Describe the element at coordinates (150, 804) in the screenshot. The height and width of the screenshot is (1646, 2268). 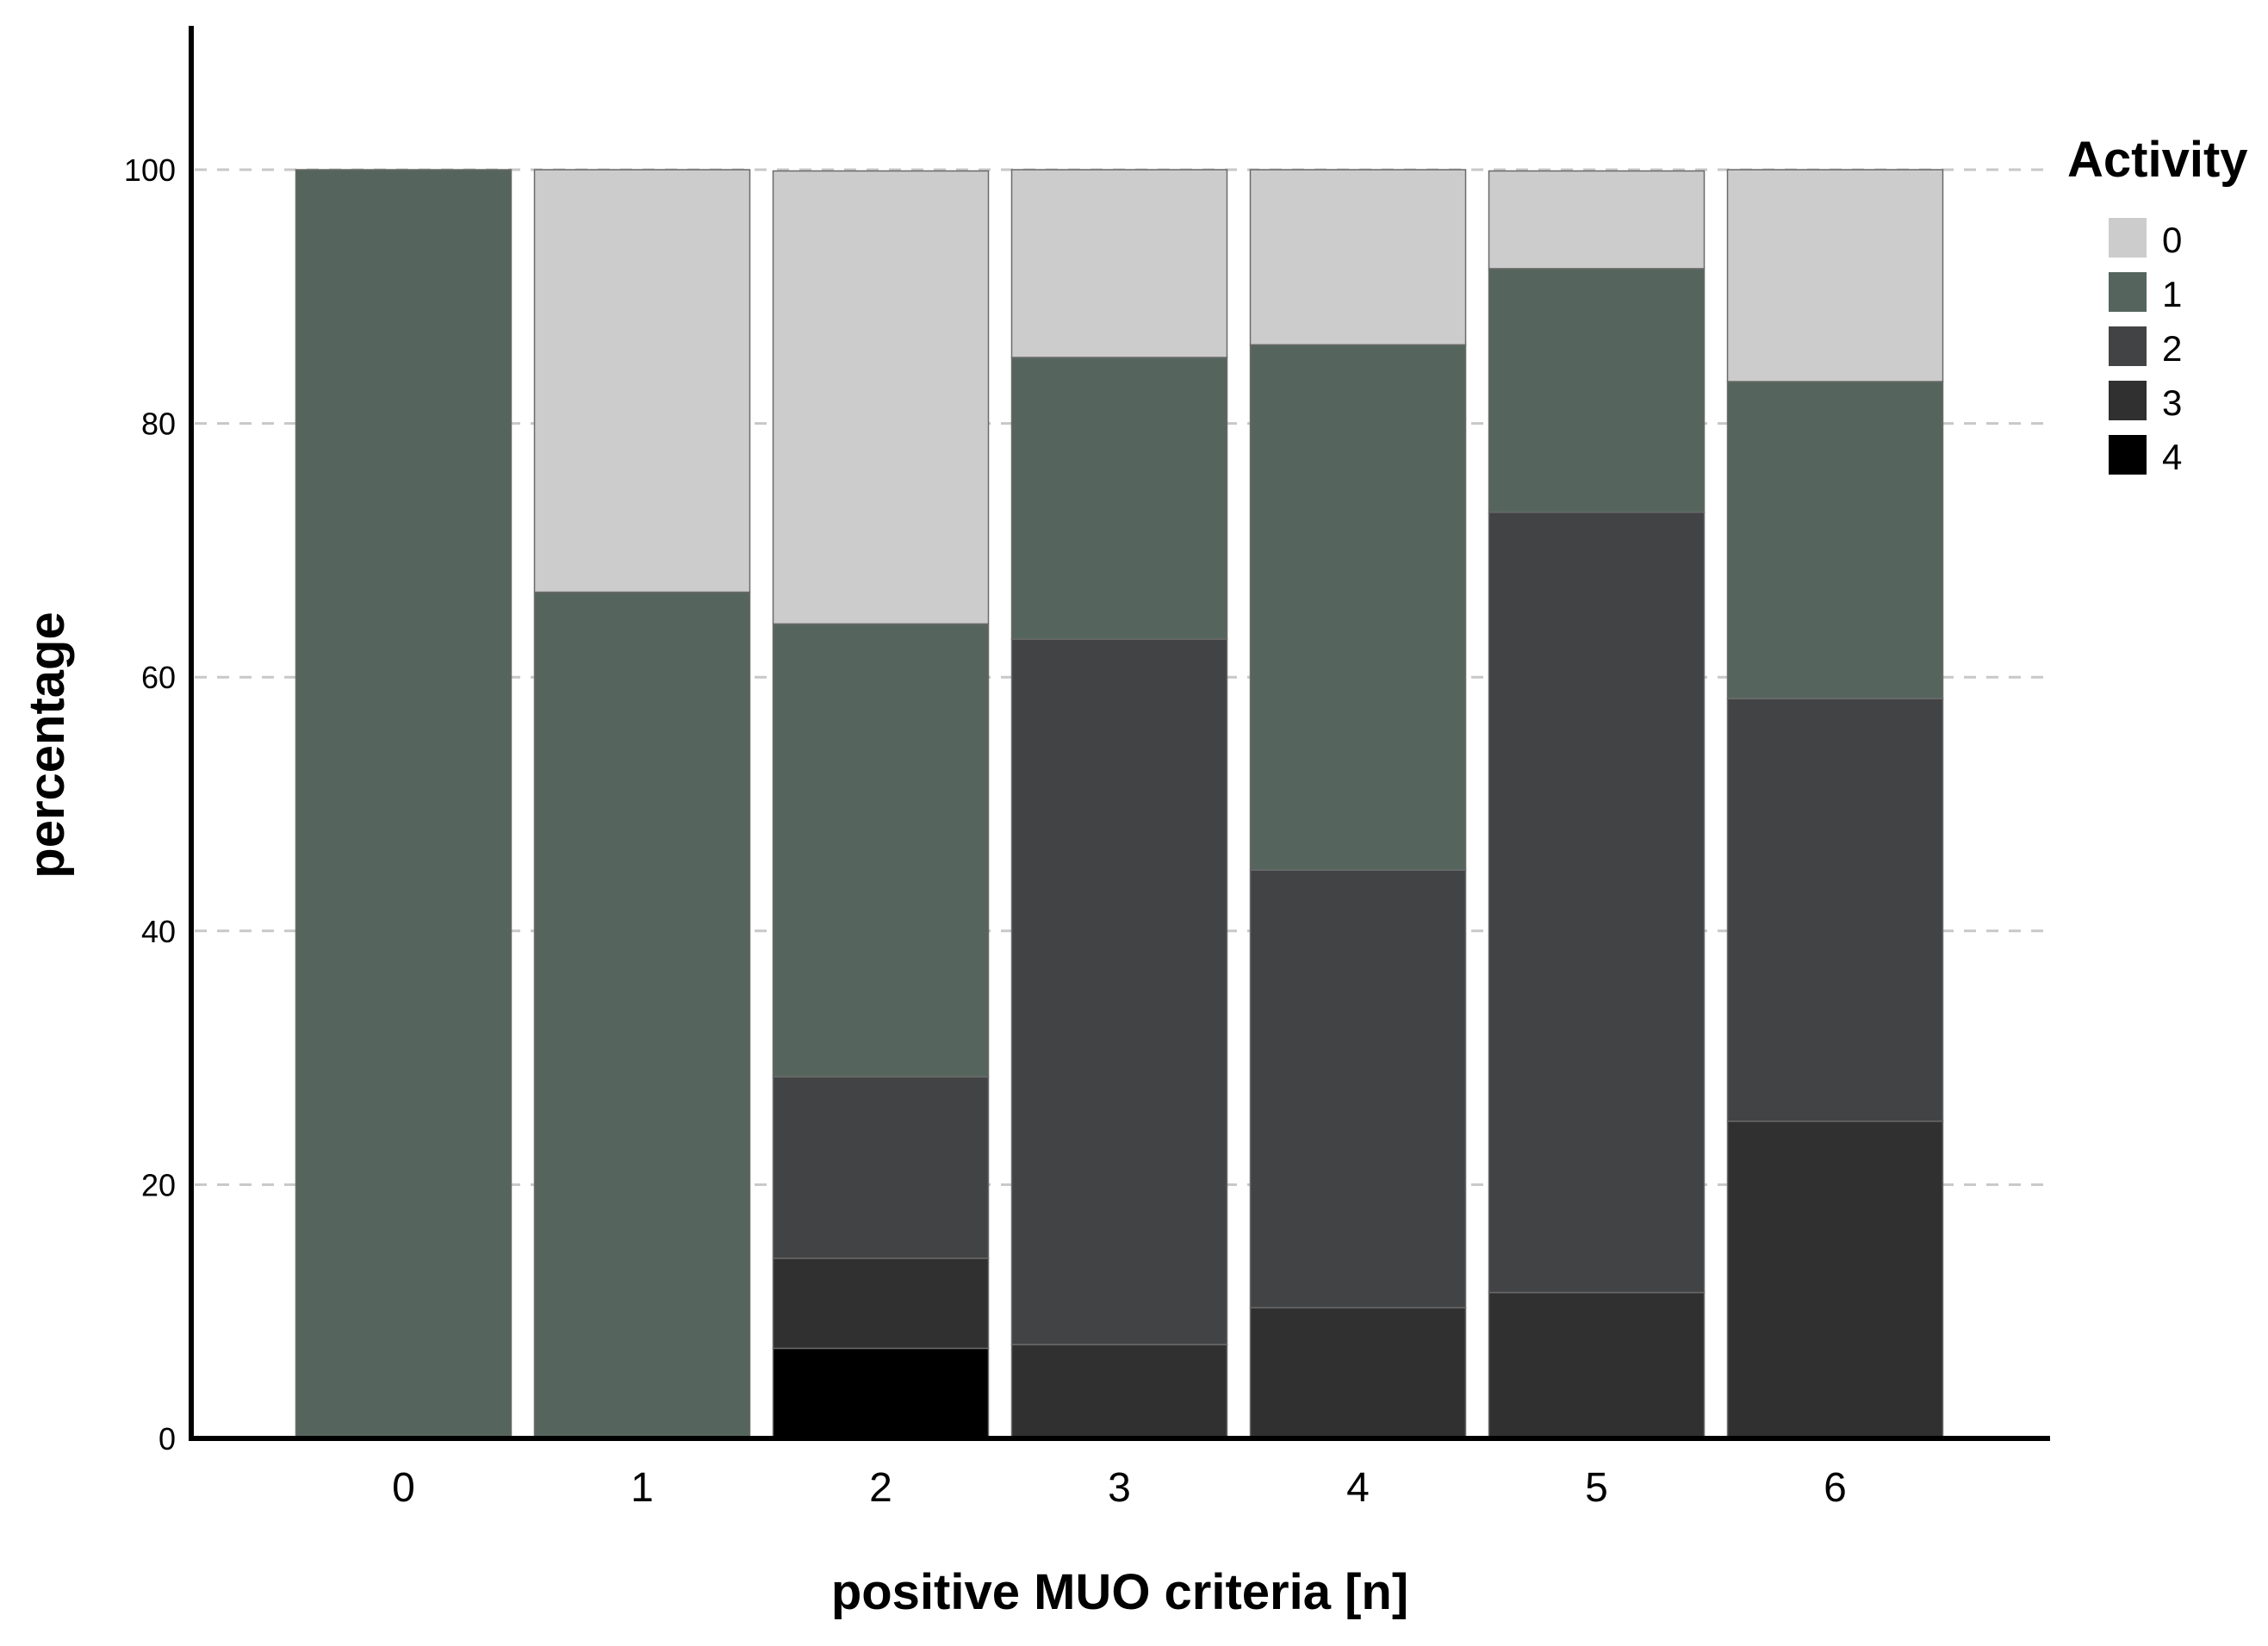
I see `y-tick-labels: 0 20 40 60 80 100` at that location.